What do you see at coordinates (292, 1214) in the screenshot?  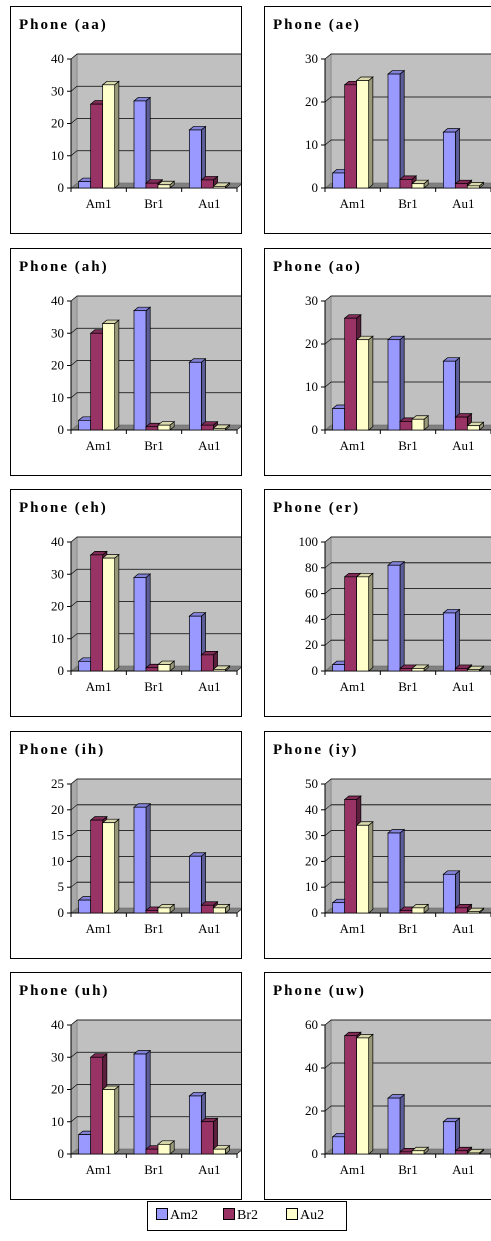 I see `legend-swatch-au2` at bounding box center [292, 1214].